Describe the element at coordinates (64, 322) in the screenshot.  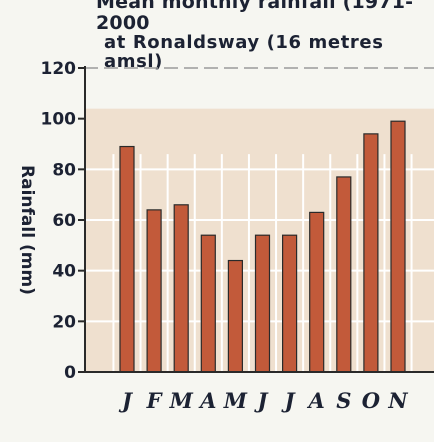
I see `y-tick-label-20: 20` at that location.